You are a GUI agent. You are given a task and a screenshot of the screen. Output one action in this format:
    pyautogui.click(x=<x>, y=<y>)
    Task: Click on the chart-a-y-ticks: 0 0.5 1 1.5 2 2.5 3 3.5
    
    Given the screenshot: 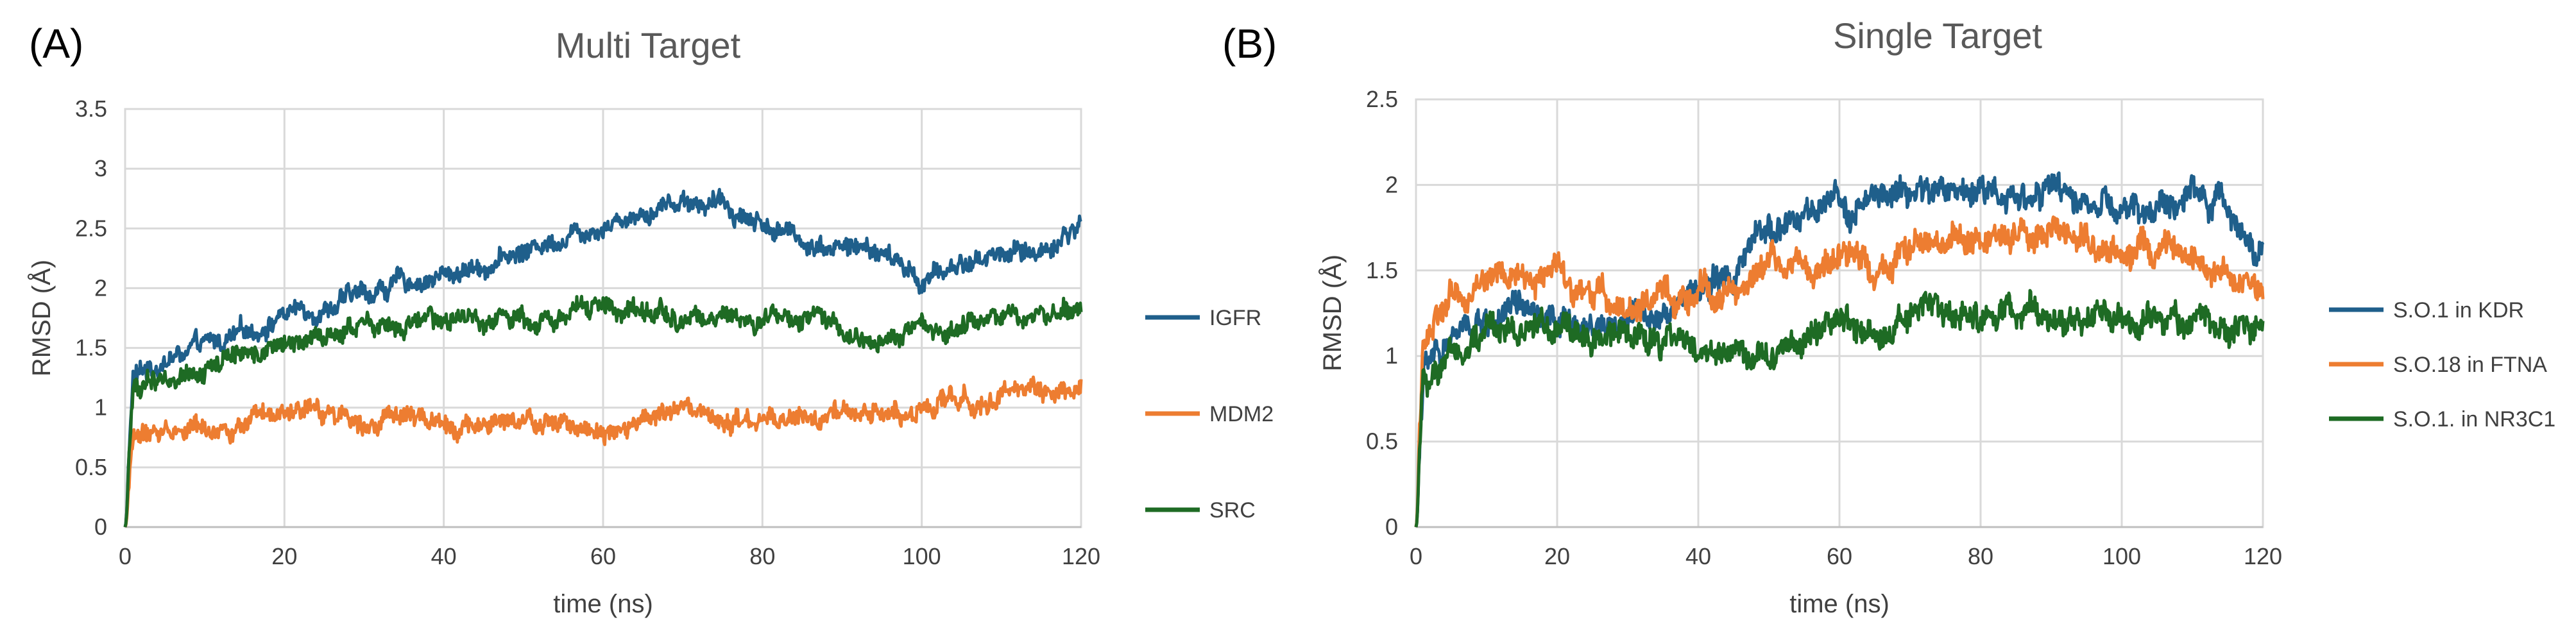 What is the action you would take?
    pyautogui.click(x=91, y=318)
    